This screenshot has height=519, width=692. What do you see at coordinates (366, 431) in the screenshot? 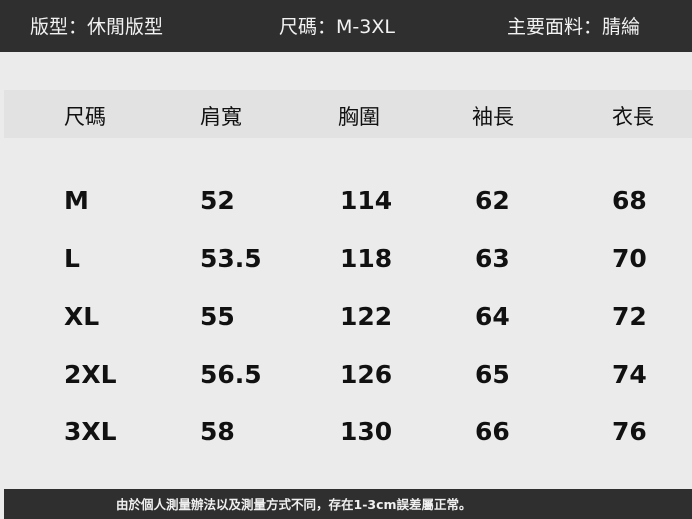
I see `table-cell: 130` at bounding box center [366, 431].